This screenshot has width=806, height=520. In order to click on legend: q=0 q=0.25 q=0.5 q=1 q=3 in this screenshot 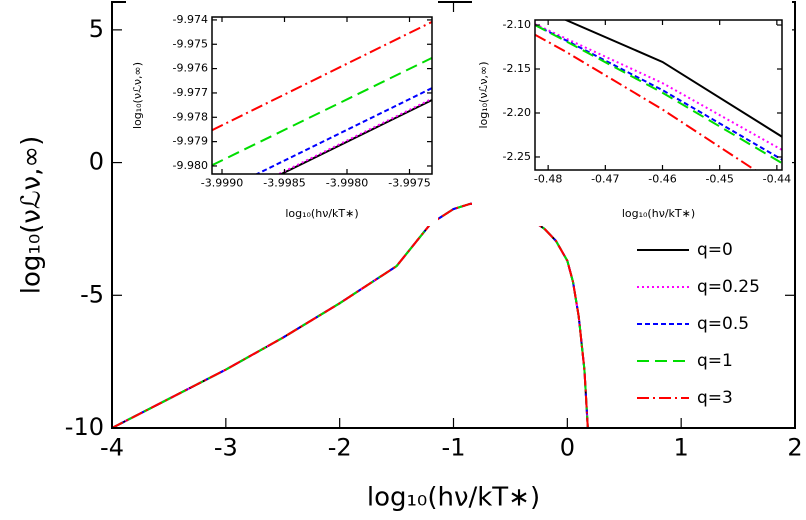, I will do `click(698, 324)`.